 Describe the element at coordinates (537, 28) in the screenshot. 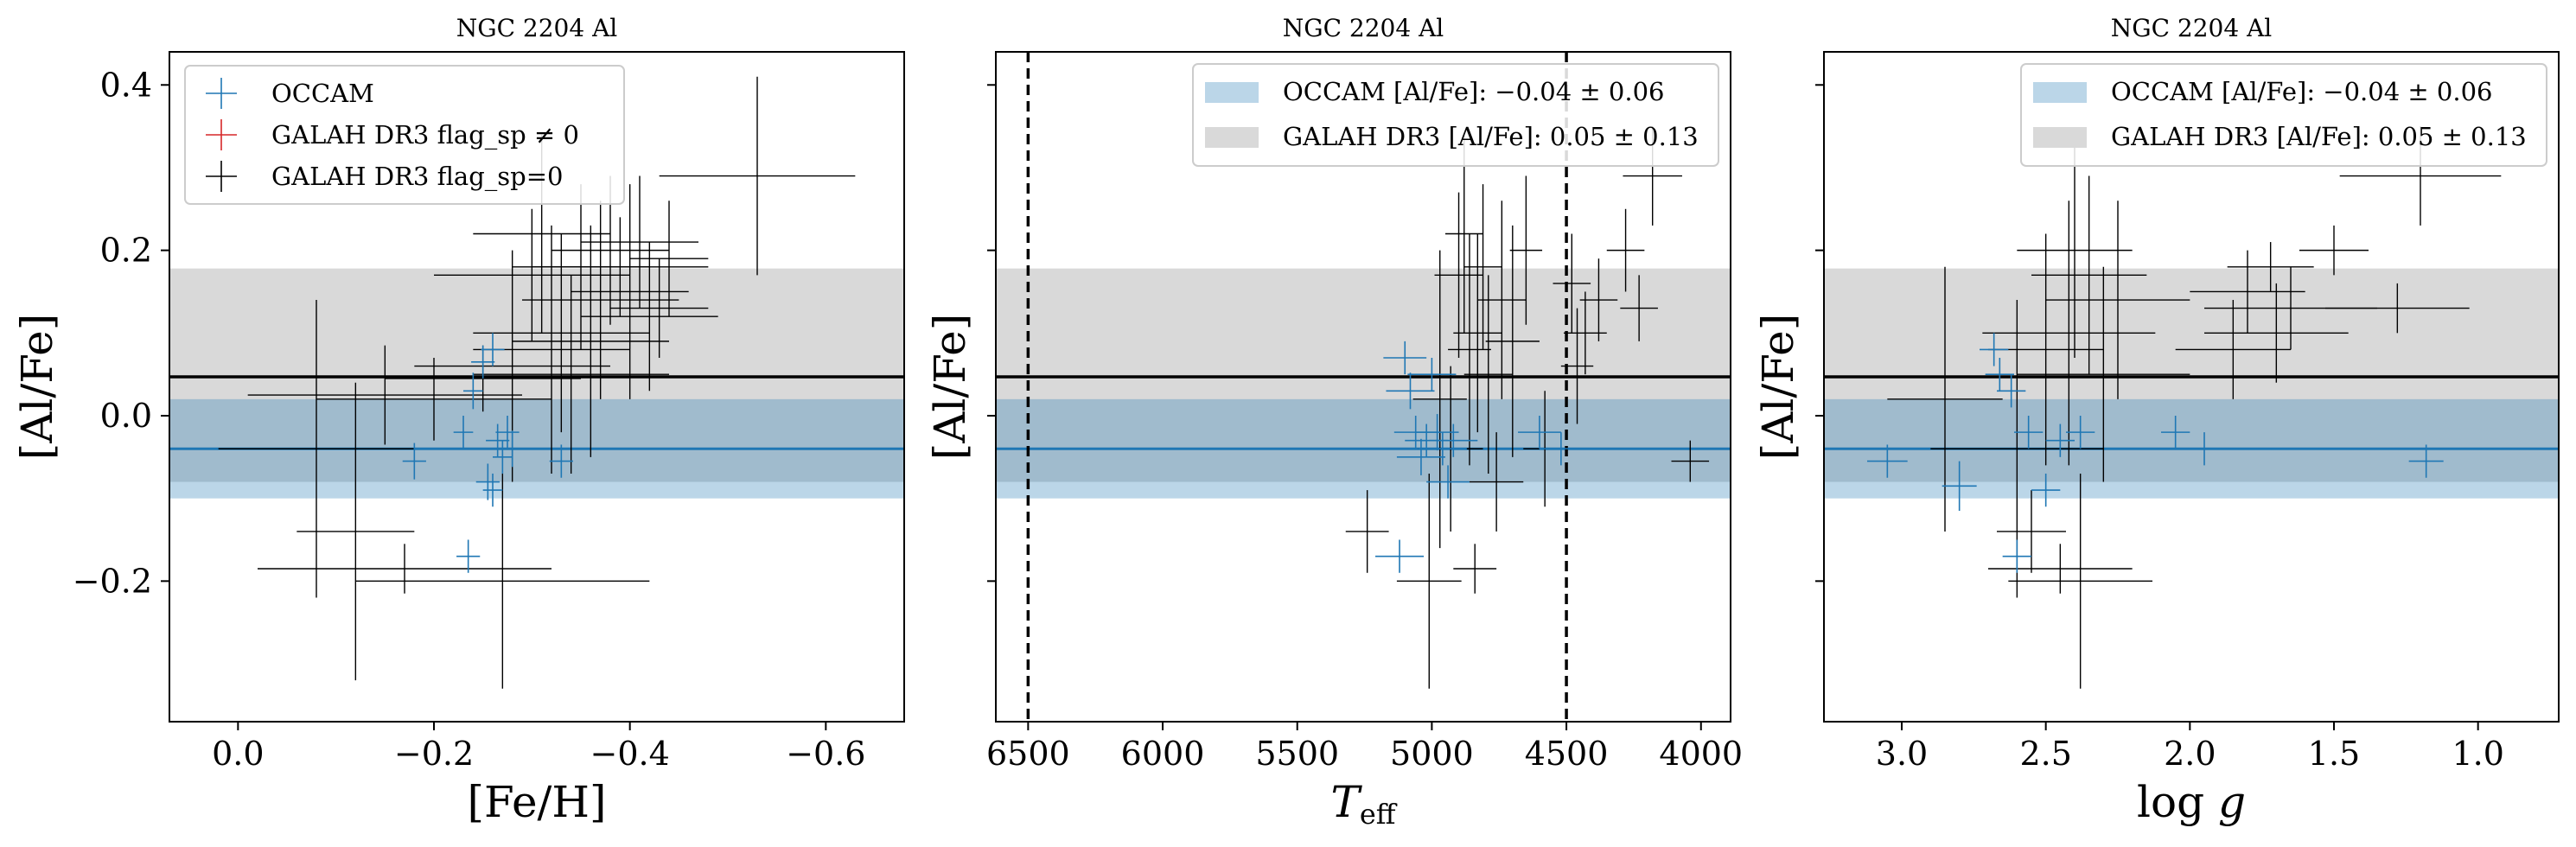

I see `panel-title: NGC 2204 Al` at that location.